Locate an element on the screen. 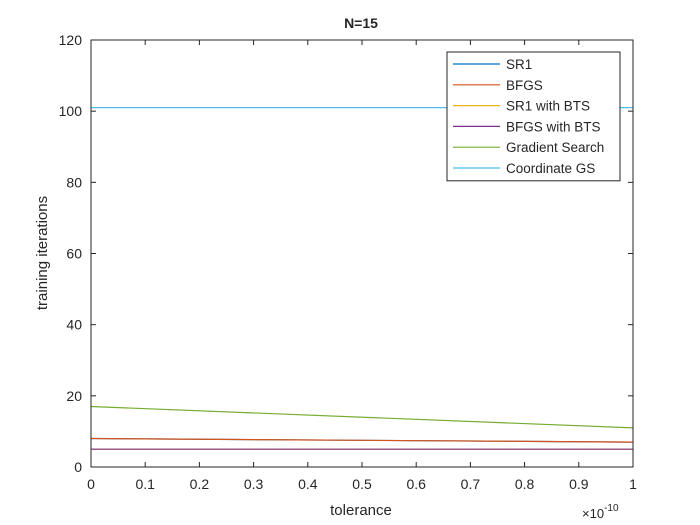  x-tick-label: 0.1 is located at coordinates (145, 484).